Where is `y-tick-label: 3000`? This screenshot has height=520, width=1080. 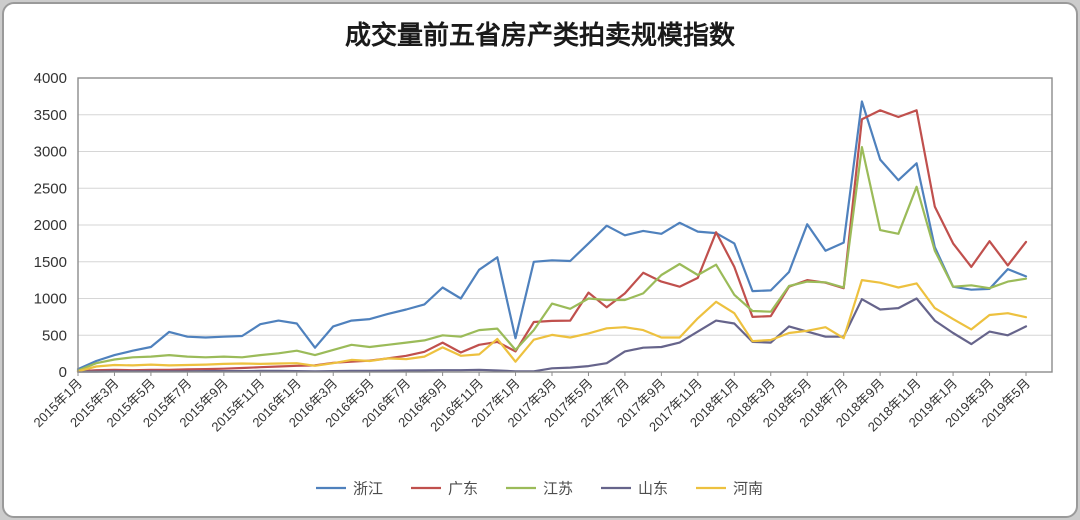 y-tick-label: 3000 is located at coordinates (50, 152).